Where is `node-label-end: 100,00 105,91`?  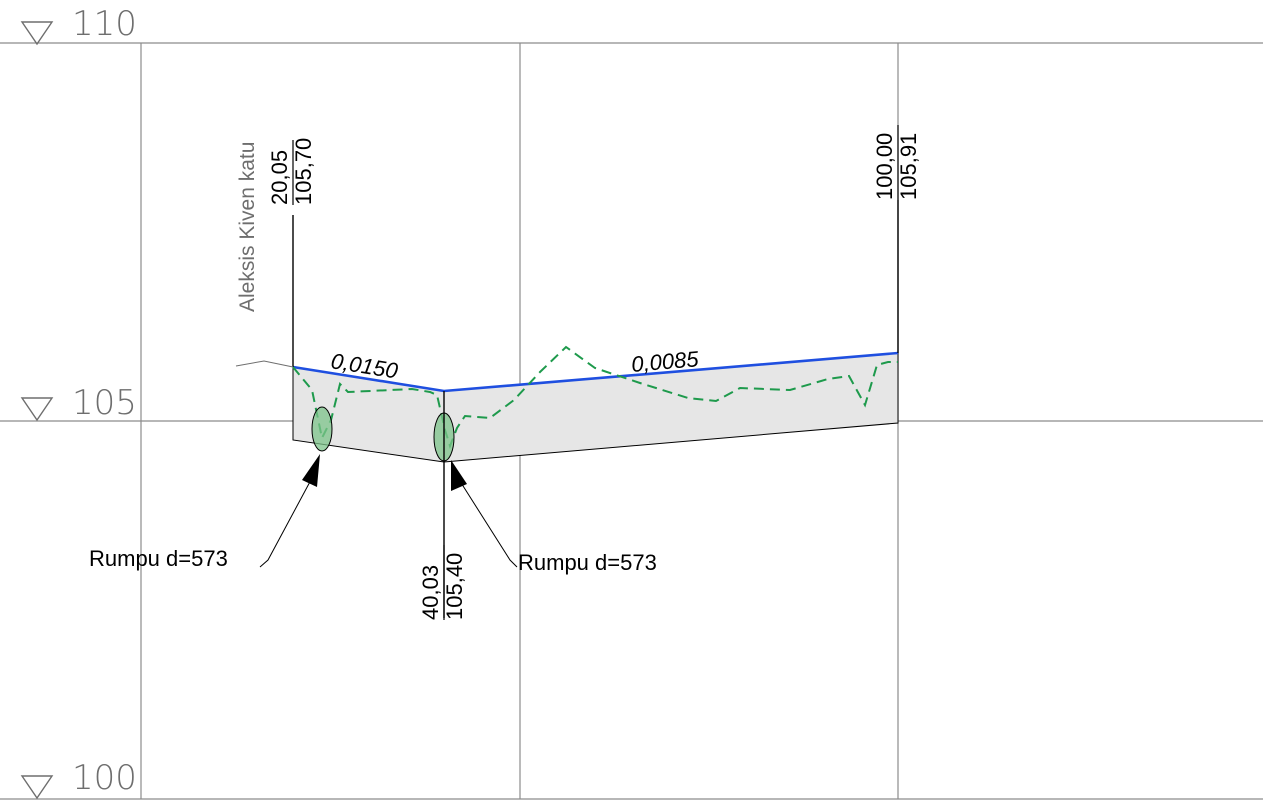 node-label-end: 100,00 105,91 is located at coordinates (896, 166).